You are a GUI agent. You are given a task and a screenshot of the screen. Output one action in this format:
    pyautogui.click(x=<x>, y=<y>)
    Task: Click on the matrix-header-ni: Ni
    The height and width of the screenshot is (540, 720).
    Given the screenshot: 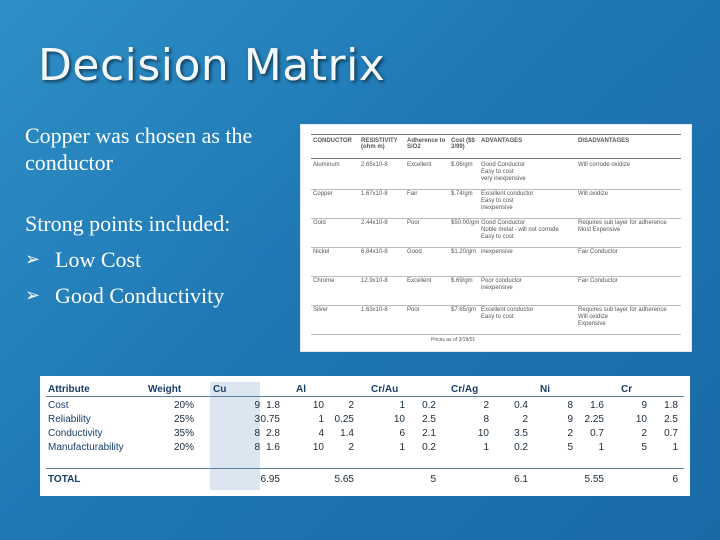 What is the action you would take?
    pyautogui.click(x=545, y=389)
    